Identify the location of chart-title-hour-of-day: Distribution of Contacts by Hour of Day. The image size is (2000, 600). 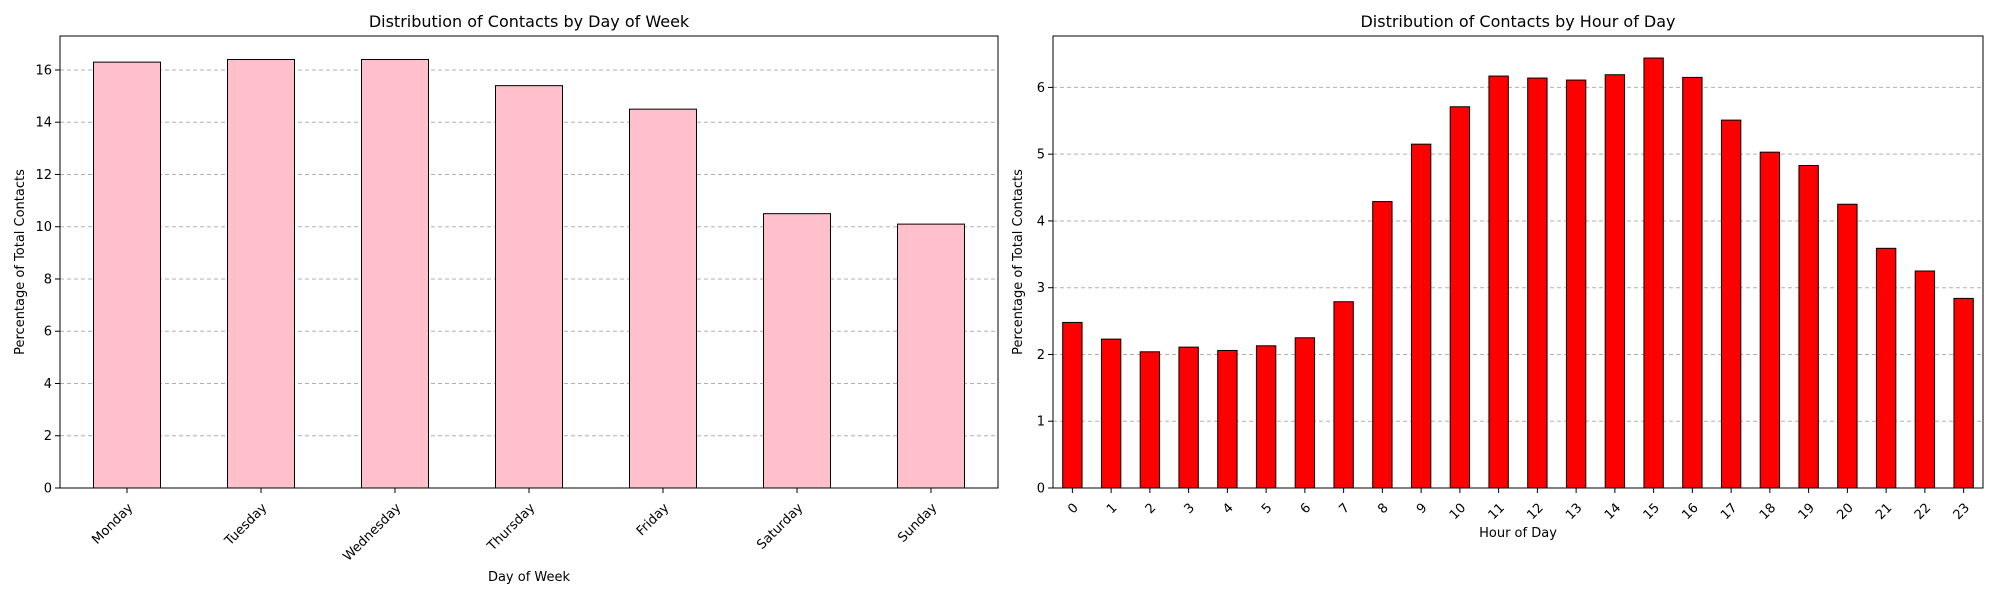
(1517, 21).